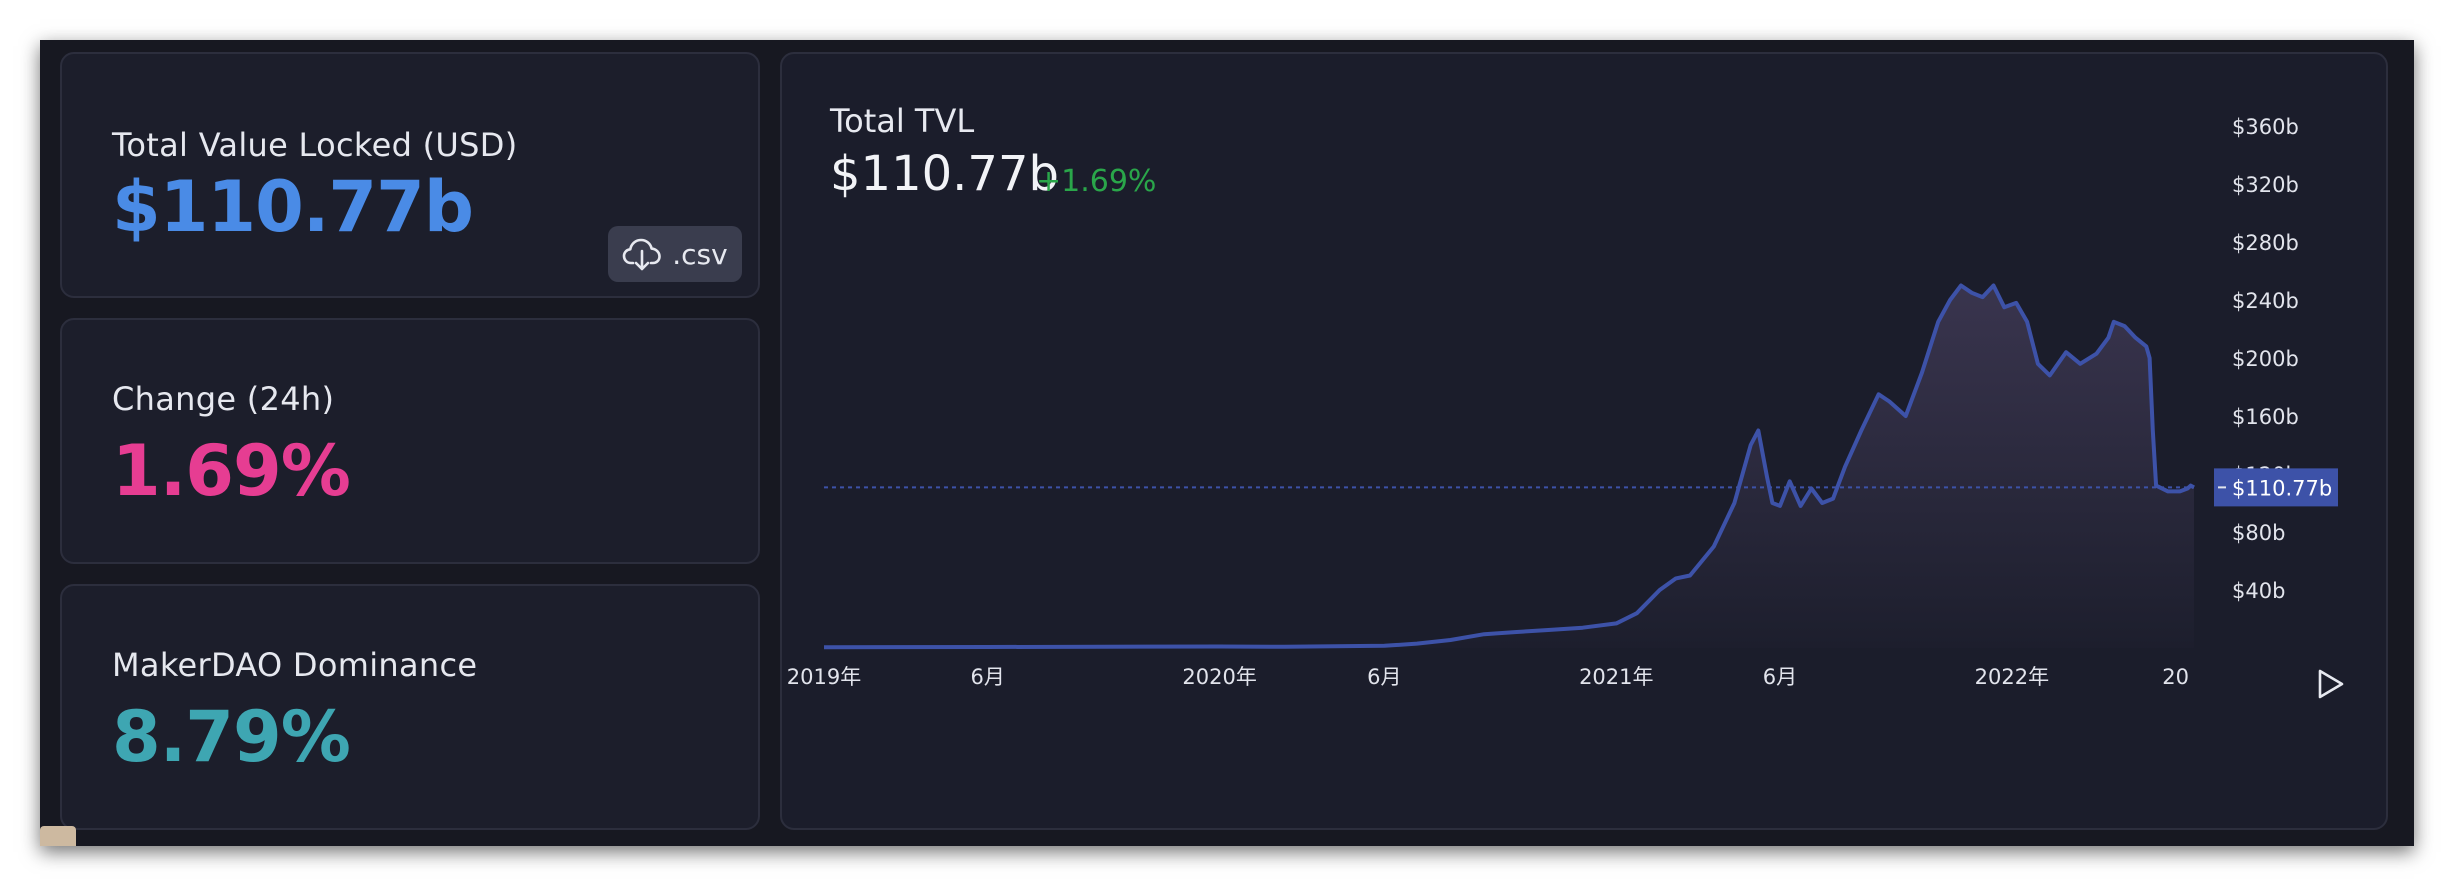  Describe the element at coordinates (2012, 677) in the screenshot. I see `x-tick-label: 2022年` at that location.